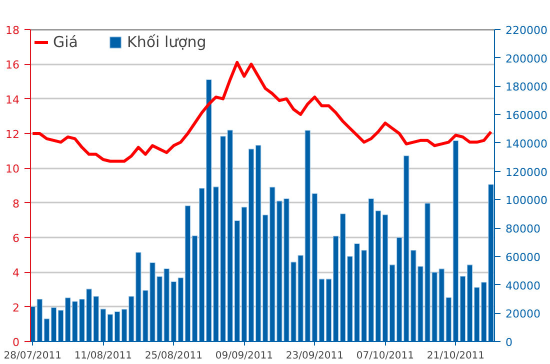 The width and height of the screenshot is (550, 364). Describe the element at coordinates (13, 169) in the screenshot. I see `y-tick-label: 10` at that location.